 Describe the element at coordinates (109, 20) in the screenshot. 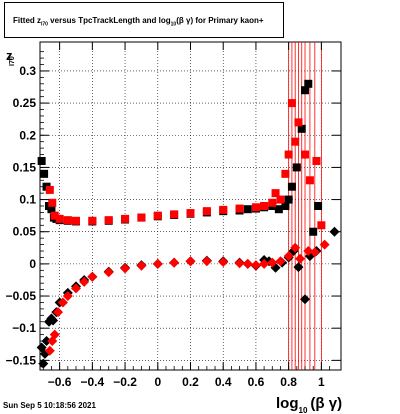

I see `title-middle: versus TpcTrackLength and log` at that location.